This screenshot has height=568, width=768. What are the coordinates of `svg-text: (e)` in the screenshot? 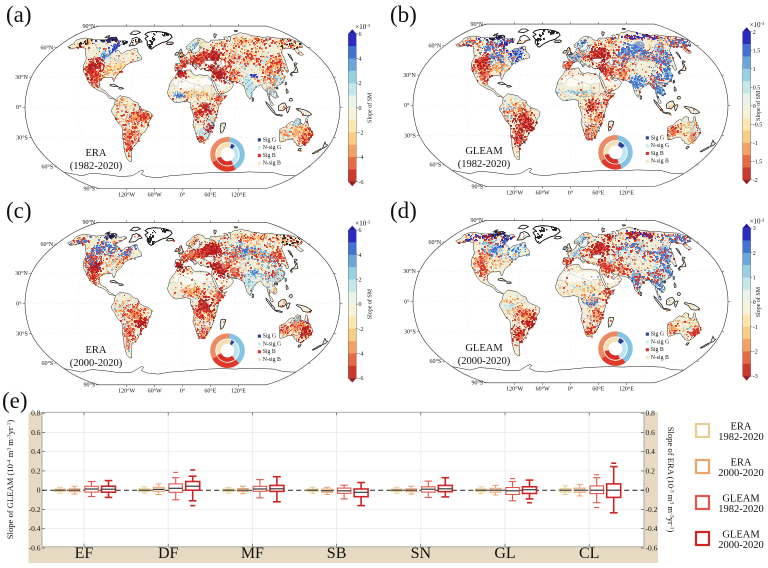 It's located at (15, 400).